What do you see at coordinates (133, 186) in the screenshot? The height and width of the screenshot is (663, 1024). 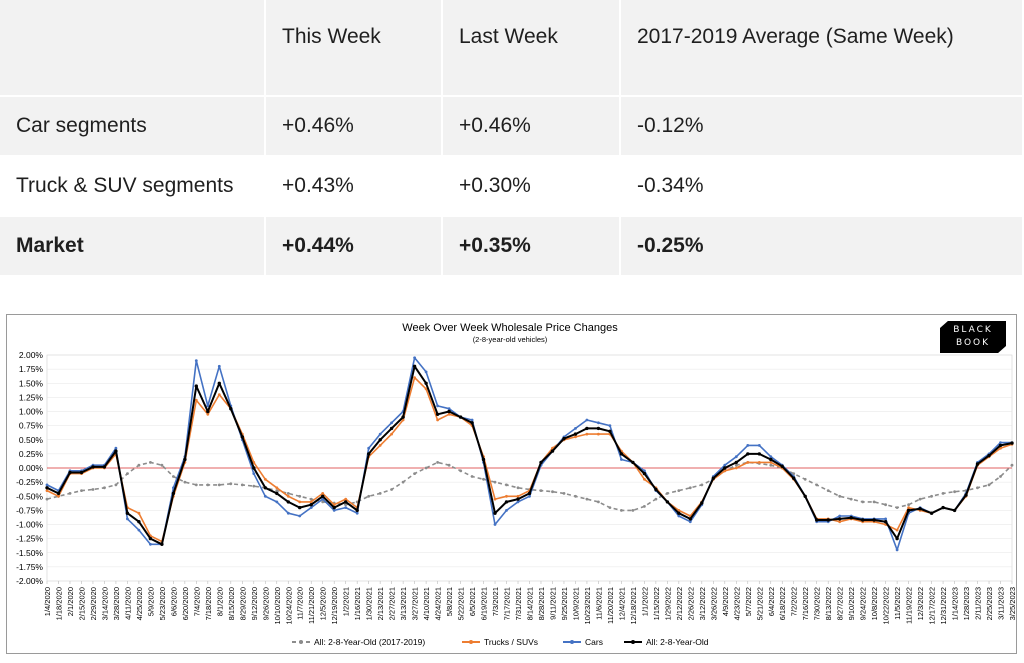 I see `row-label: Truck & SUV segments` at bounding box center [133, 186].